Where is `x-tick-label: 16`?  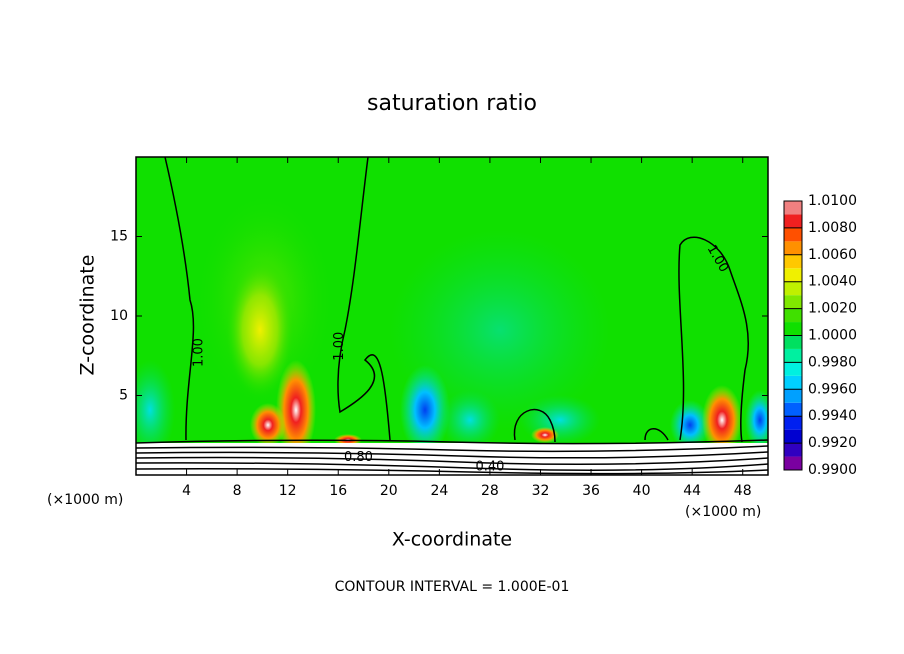
x-tick-label: 16 is located at coordinates (338, 491).